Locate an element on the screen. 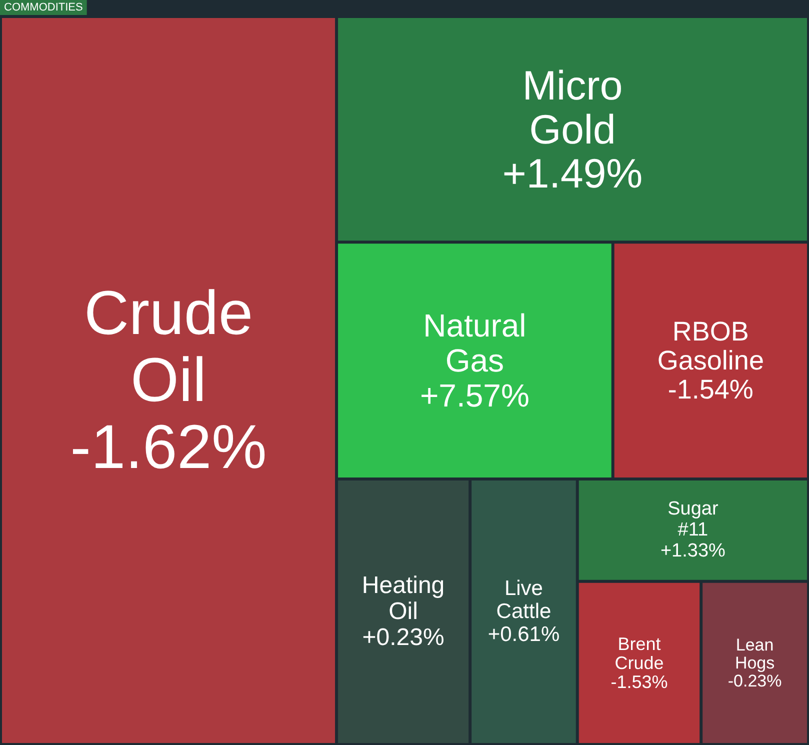  data-label: +7.57% is located at coordinates (475, 396).